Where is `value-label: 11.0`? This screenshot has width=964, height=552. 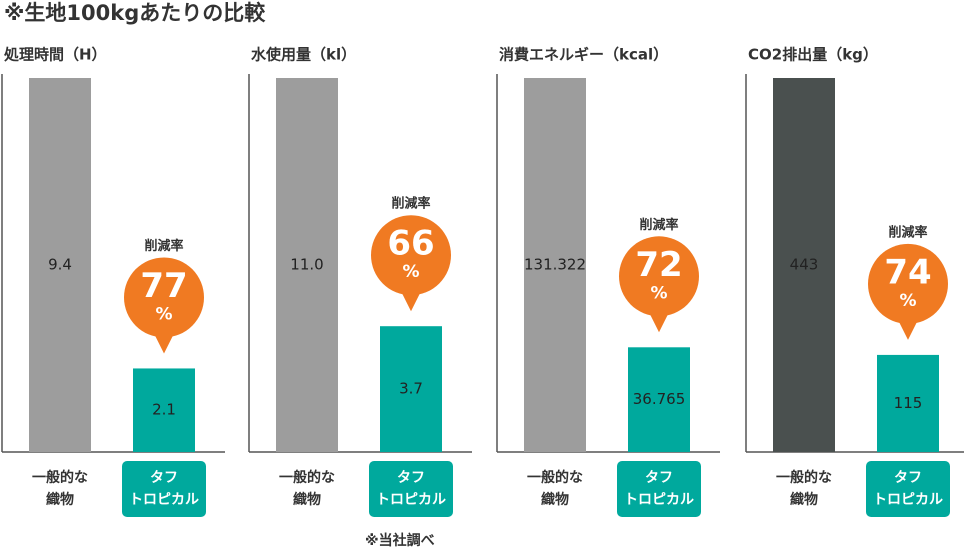
value-label: 11.0 is located at coordinates (306, 265).